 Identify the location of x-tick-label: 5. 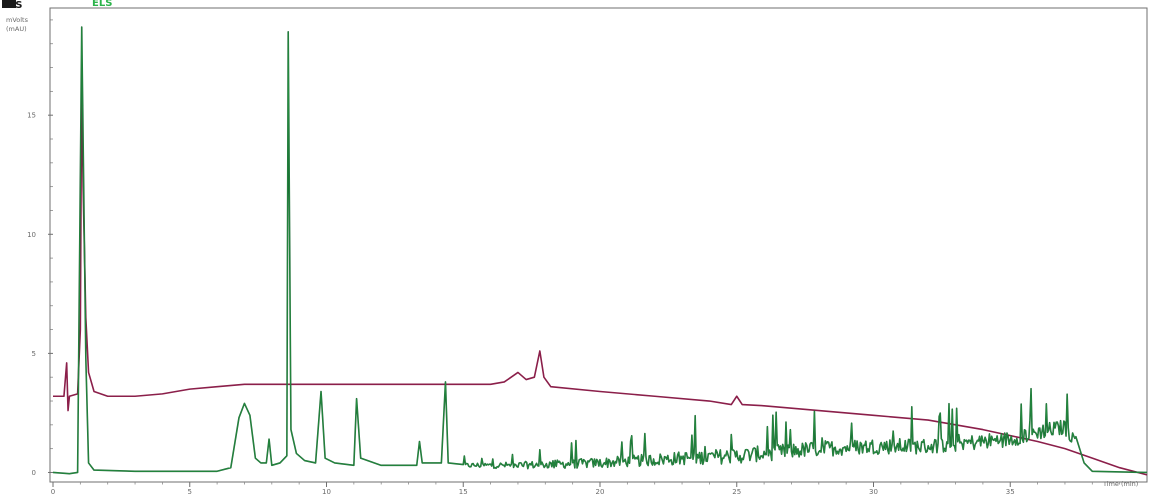
(190, 492).